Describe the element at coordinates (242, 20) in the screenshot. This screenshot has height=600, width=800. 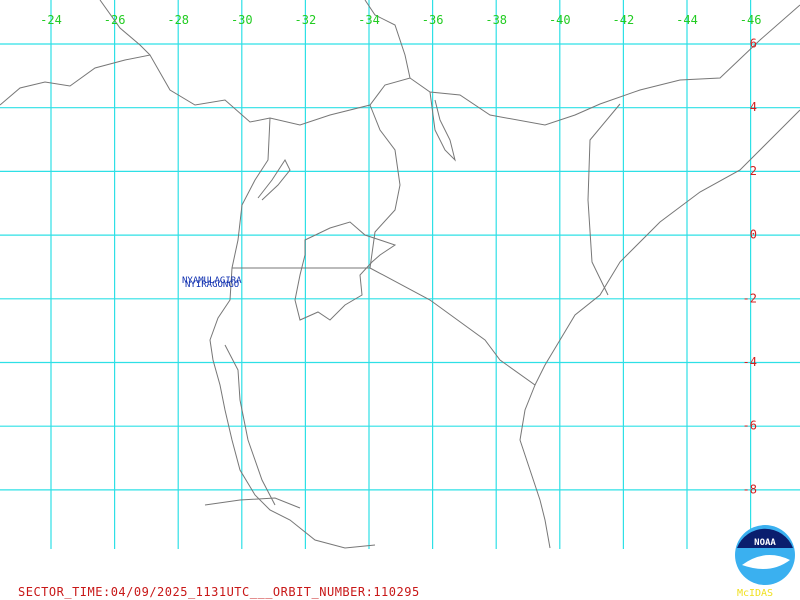
I see `longitude-label: -30` at that location.